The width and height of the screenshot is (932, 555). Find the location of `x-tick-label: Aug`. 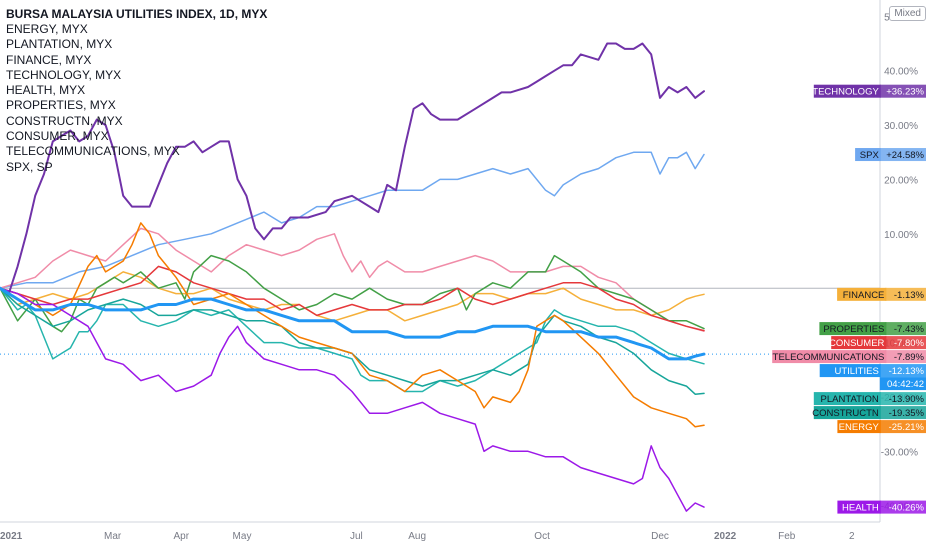

x-tick-label: Aug is located at coordinates (417, 536).